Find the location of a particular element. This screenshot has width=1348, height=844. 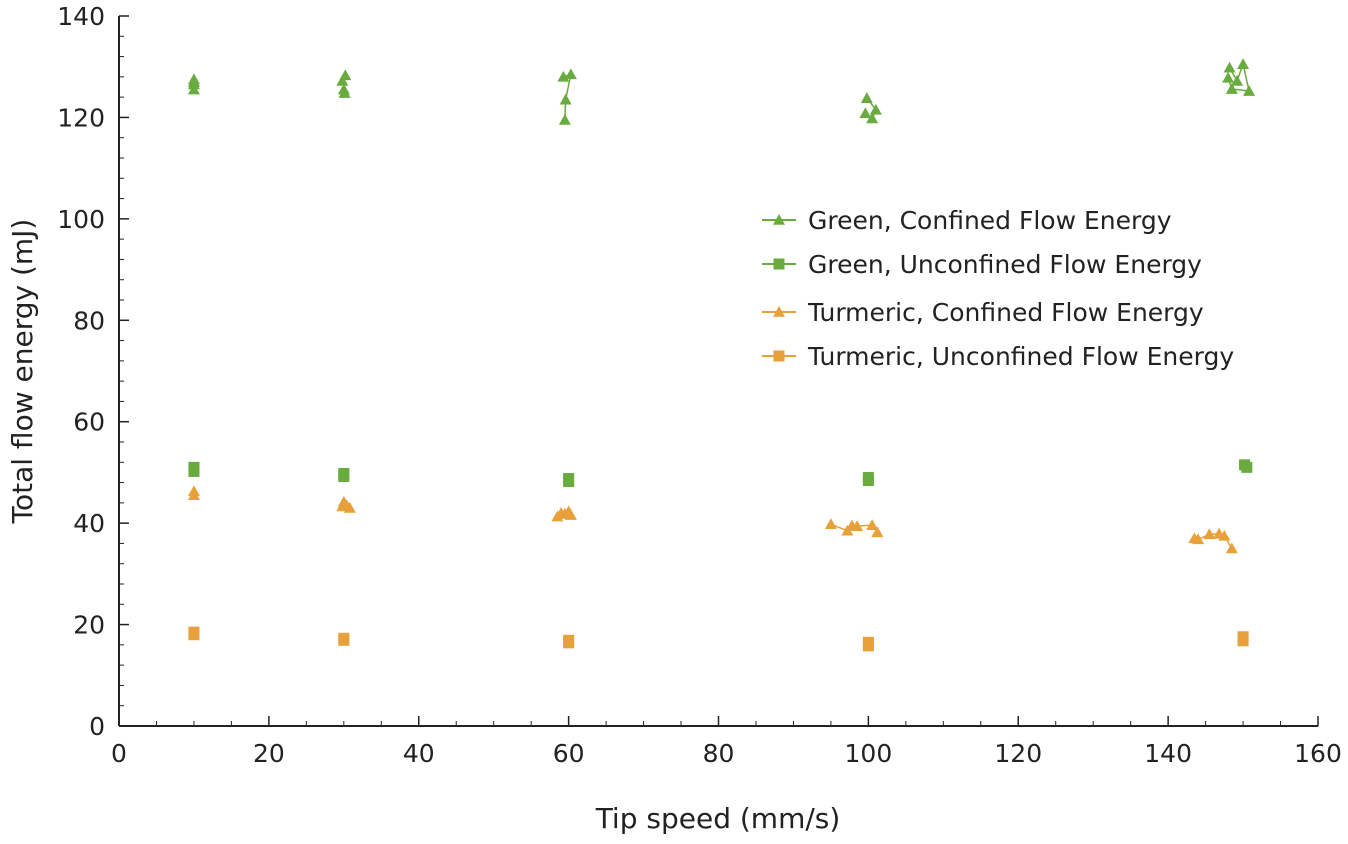

y-tick-label: 60 is located at coordinates (89, 422).